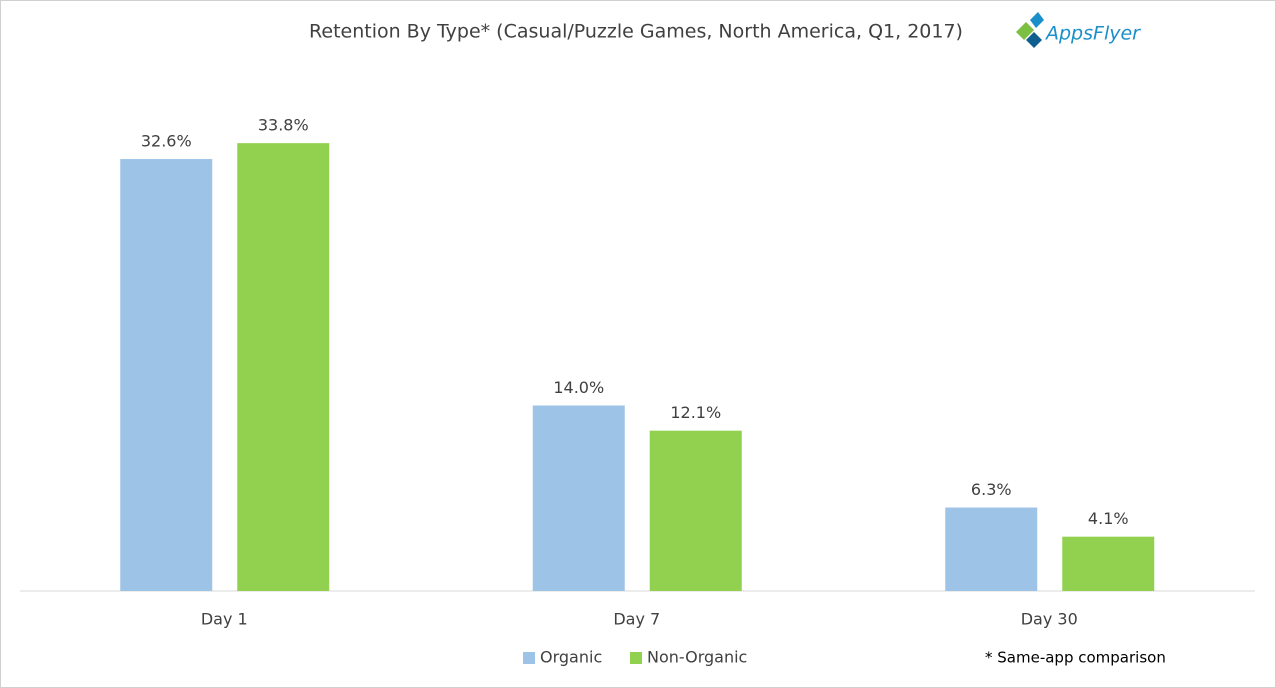 This screenshot has width=1276, height=688. What do you see at coordinates (166, 141) in the screenshot?
I see `value-label: 32.6%` at bounding box center [166, 141].